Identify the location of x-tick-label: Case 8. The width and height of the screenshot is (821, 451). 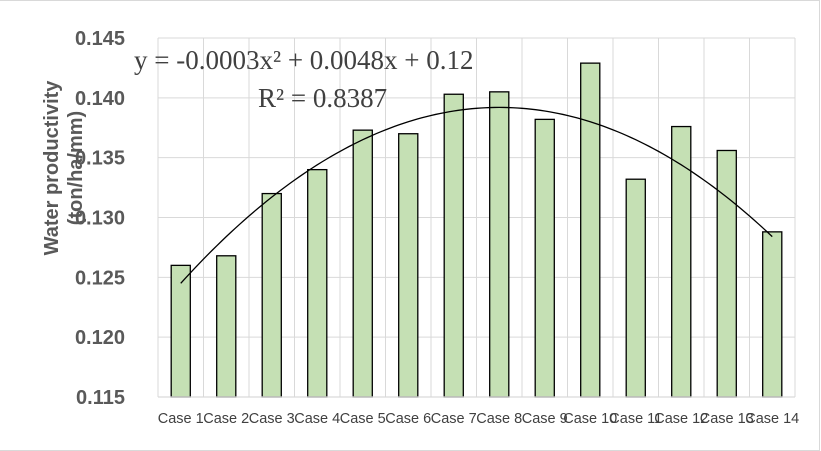
(499, 419).